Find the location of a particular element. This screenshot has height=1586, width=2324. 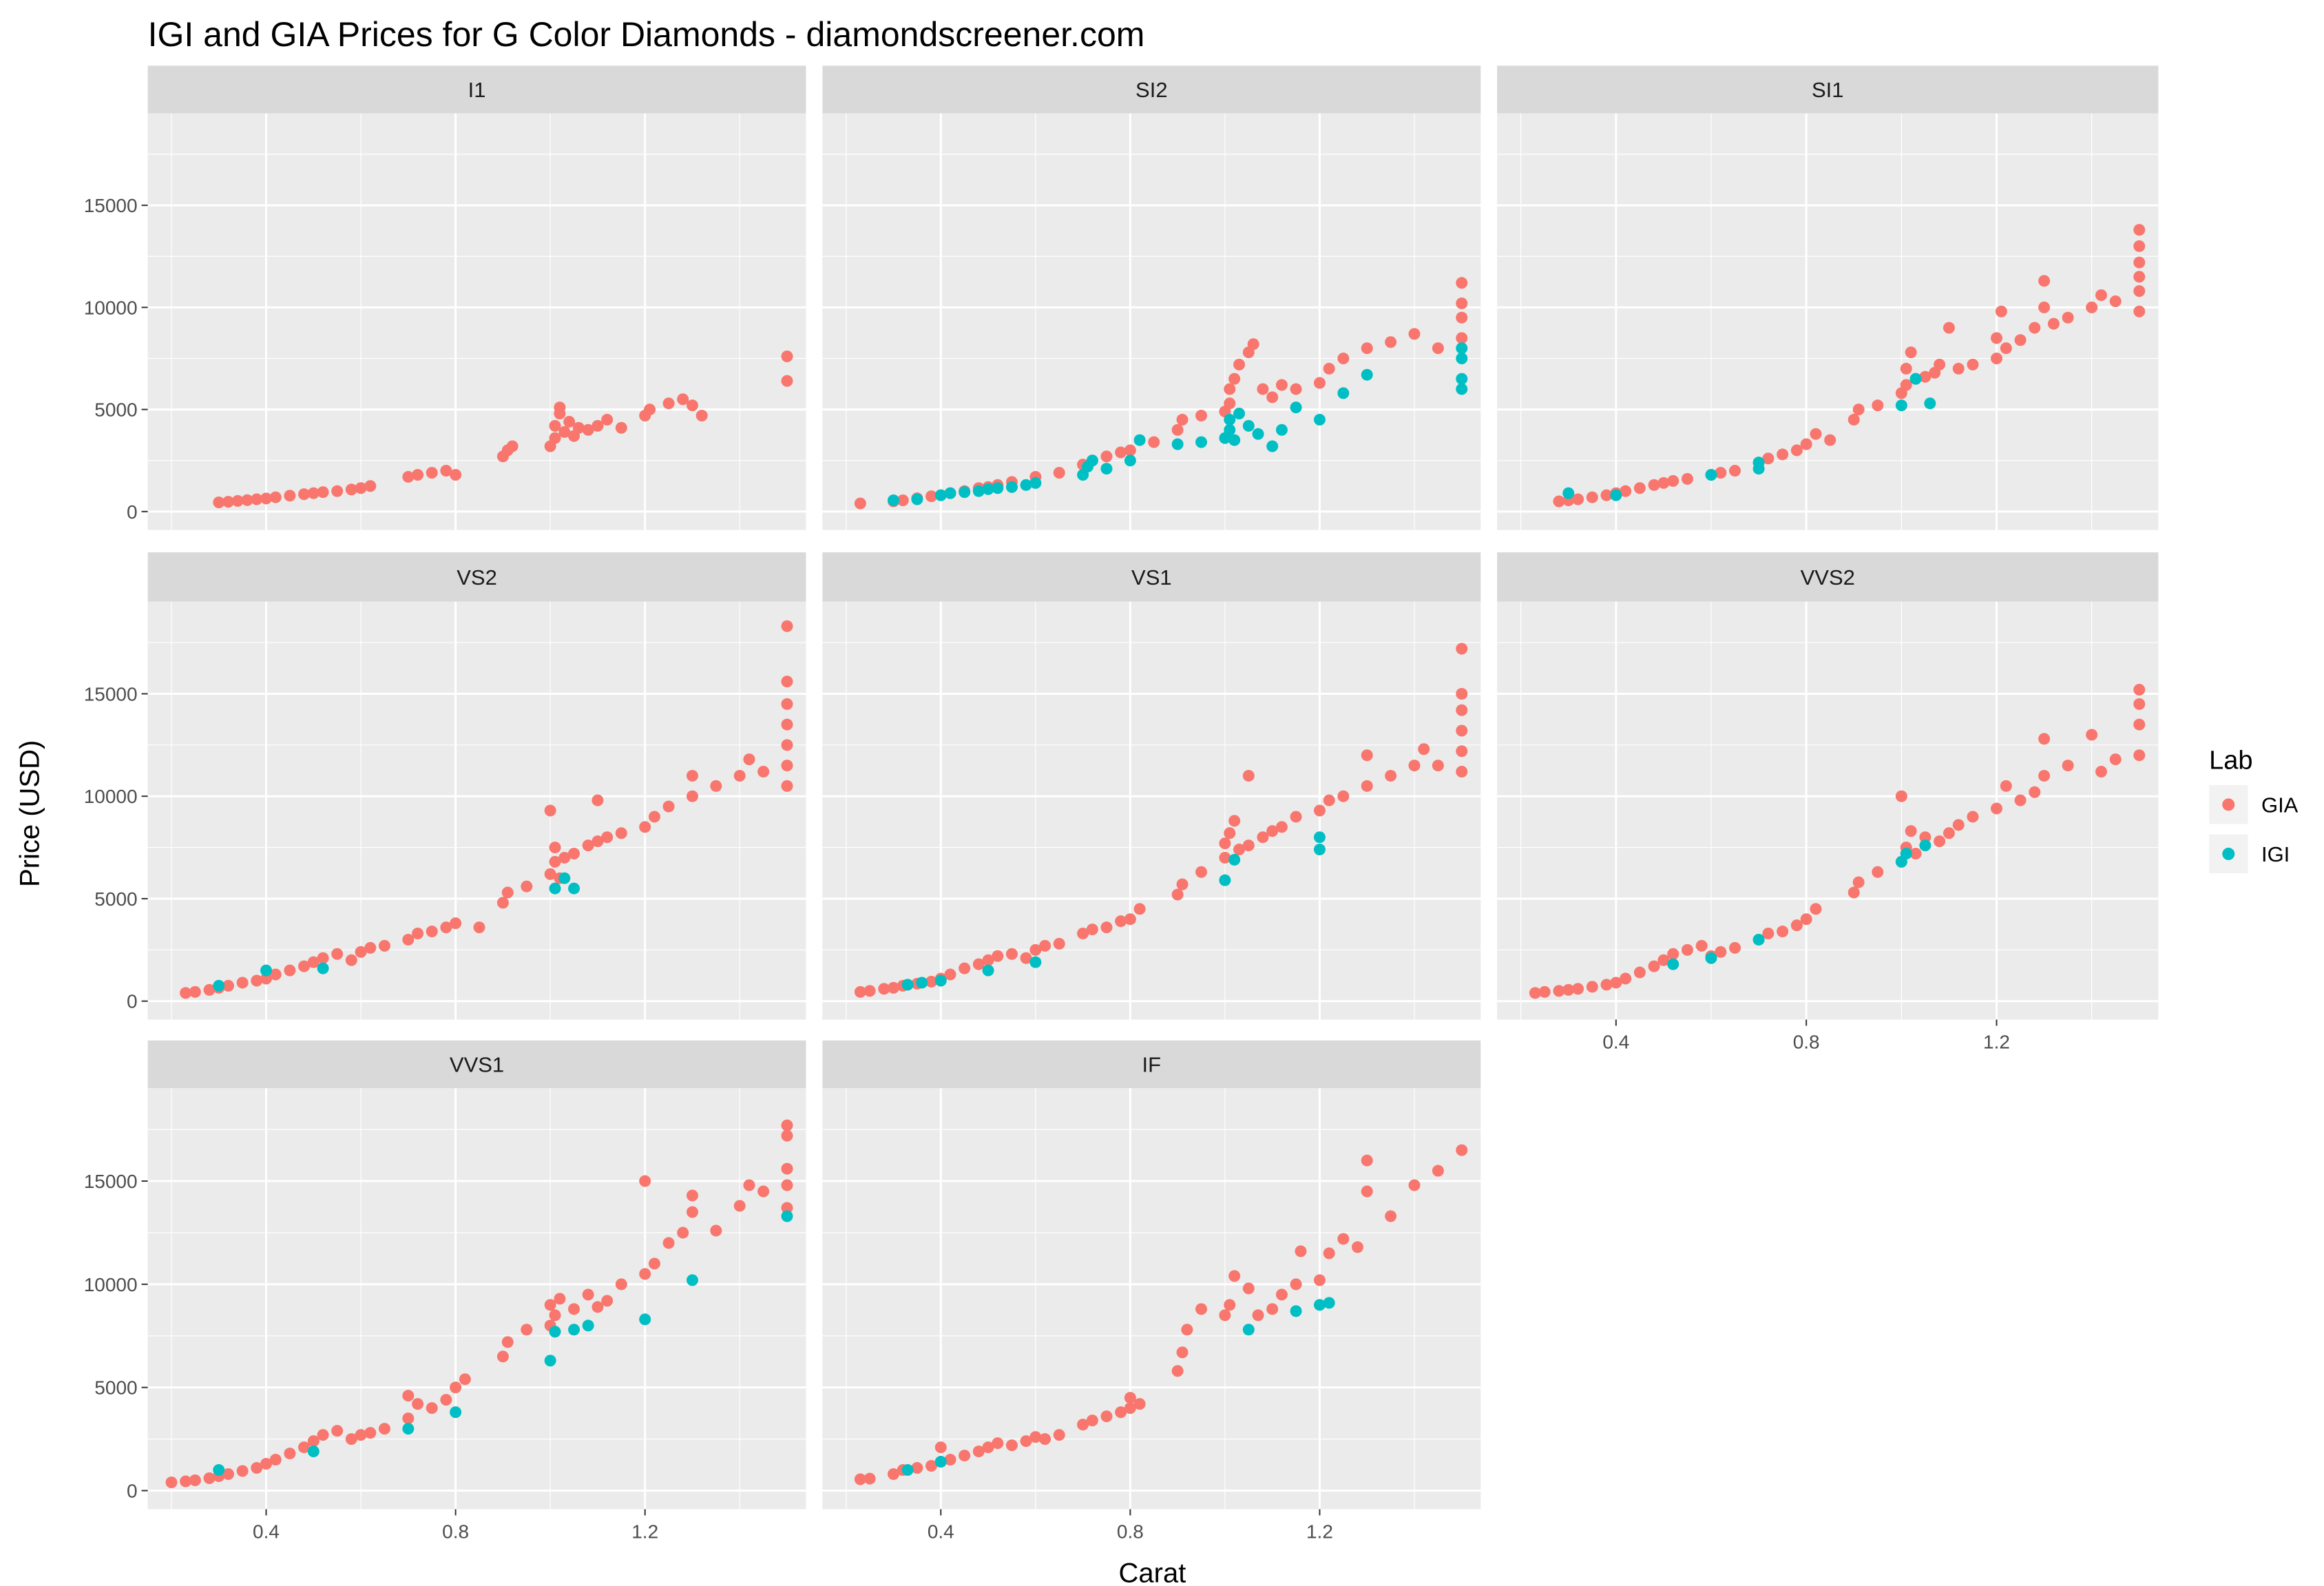

y-tick-label: 0 is located at coordinates (133, 512).